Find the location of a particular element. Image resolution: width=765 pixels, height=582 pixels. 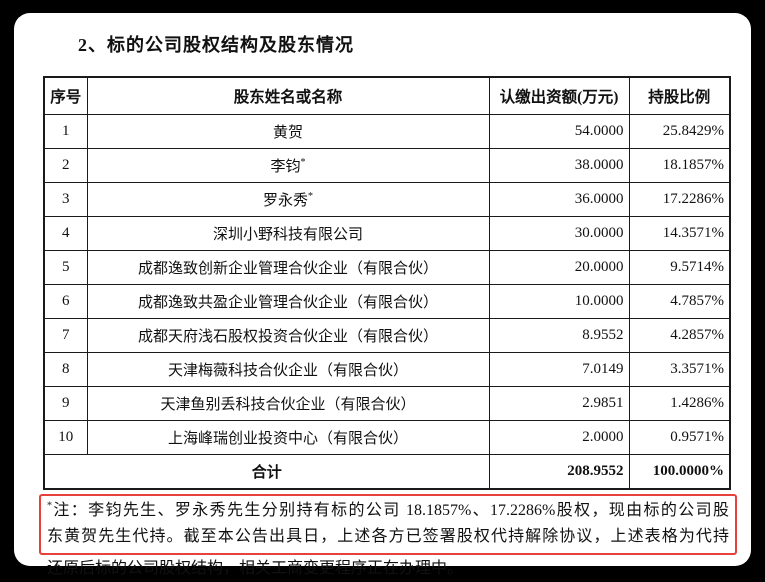

cell-no: 8 is located at coordinates (65, 369).